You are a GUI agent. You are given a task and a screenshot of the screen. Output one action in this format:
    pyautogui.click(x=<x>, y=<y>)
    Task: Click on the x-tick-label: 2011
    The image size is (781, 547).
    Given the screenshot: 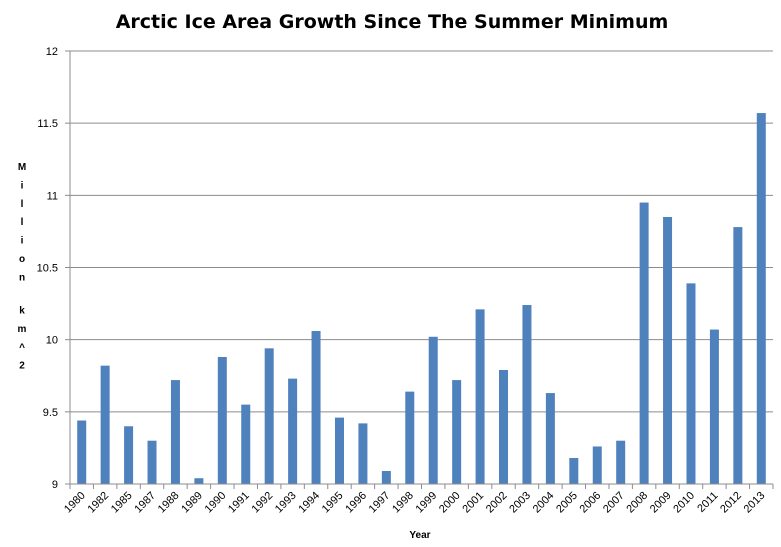 What is the action you would take?
    pyautogui.click(x=707, y=502)
    